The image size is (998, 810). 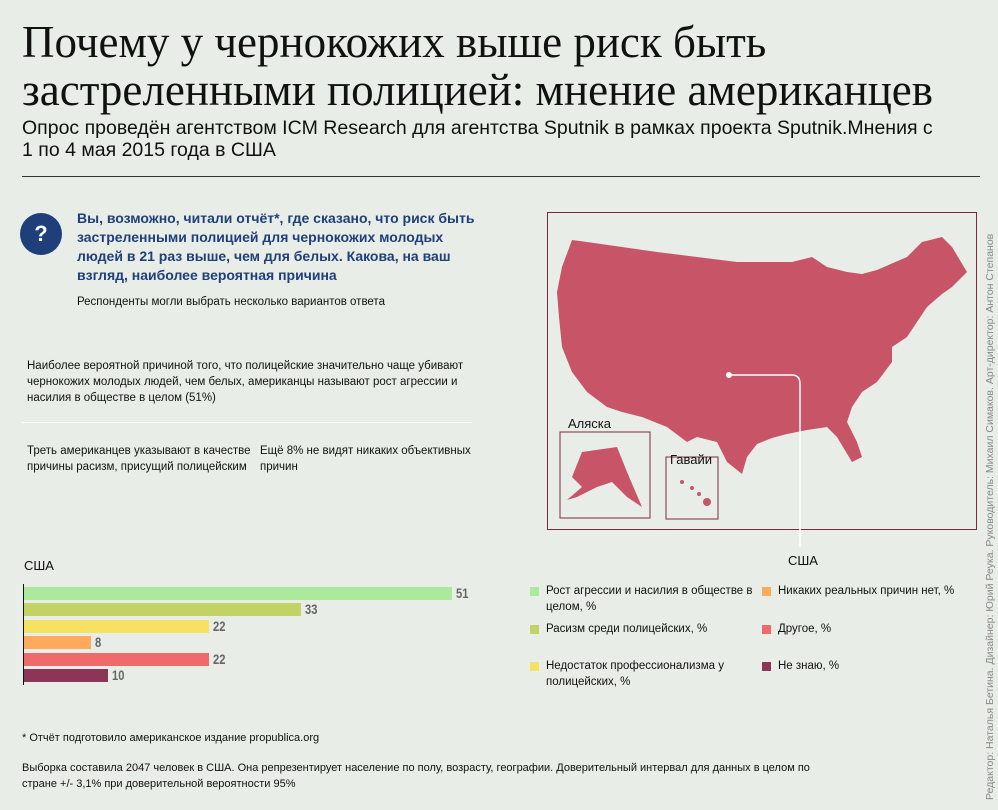 I want to click on hawaii-inset, so click(x=692, y=488).